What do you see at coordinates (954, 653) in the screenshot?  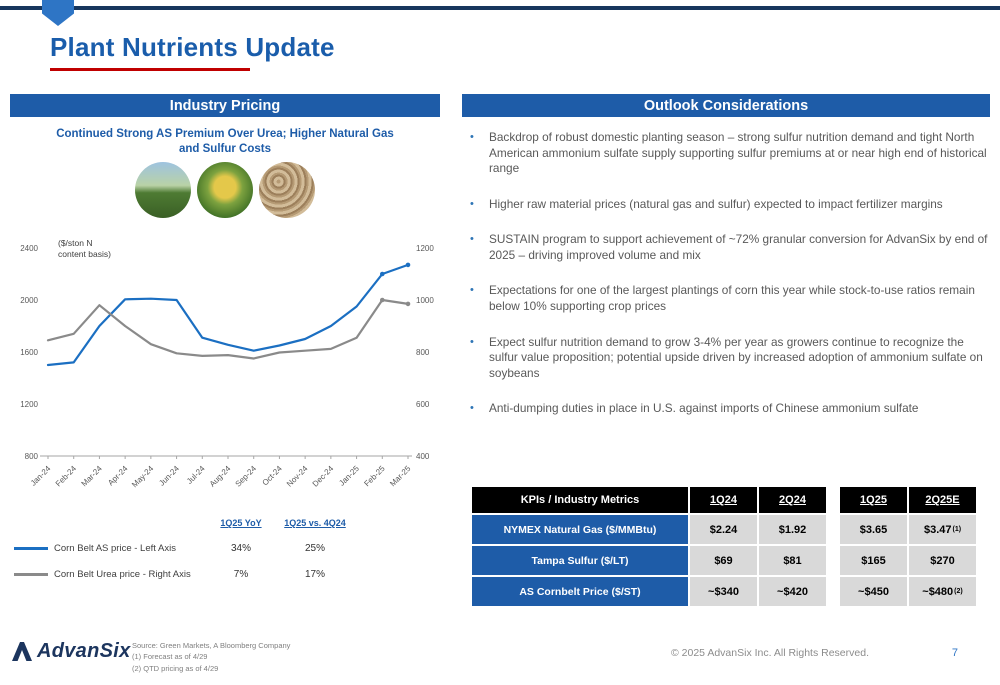 I see `page-number: 7` at bounding box center [954, 653].